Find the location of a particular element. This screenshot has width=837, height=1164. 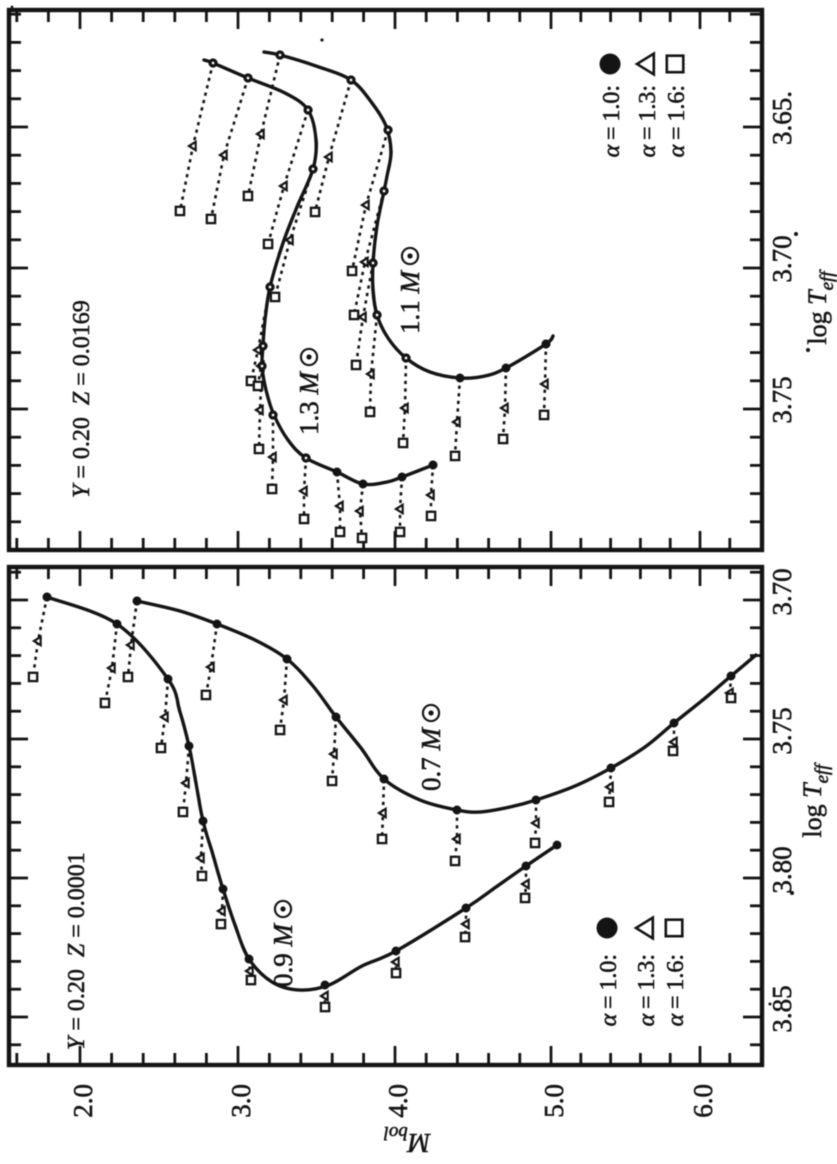

svg-text: 5.0 is located at coordinates (554, 1101).